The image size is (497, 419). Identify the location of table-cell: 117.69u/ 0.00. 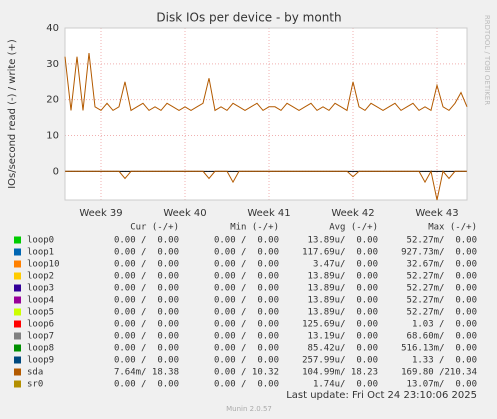
(340, 253).